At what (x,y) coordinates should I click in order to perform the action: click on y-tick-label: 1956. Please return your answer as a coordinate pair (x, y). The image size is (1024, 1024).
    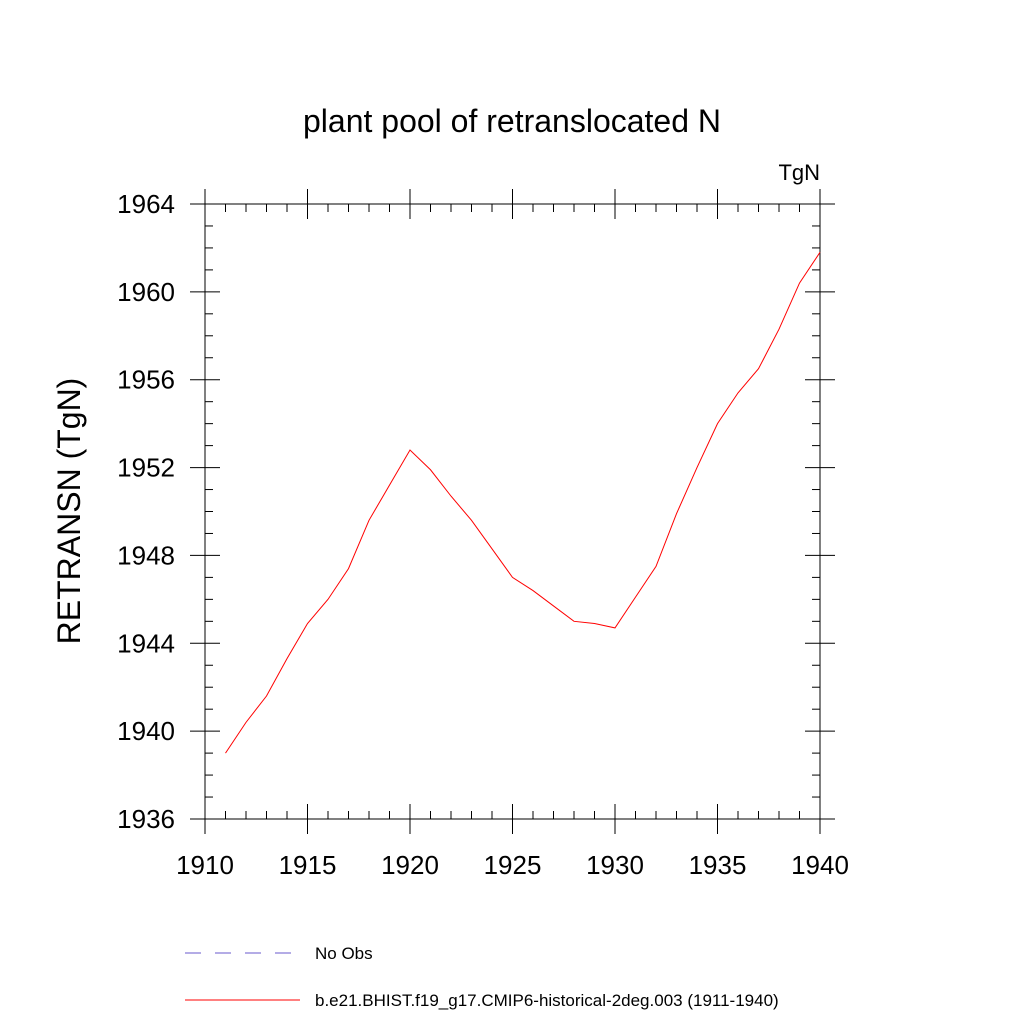
    Looking at the image, I should click on (146, 380).